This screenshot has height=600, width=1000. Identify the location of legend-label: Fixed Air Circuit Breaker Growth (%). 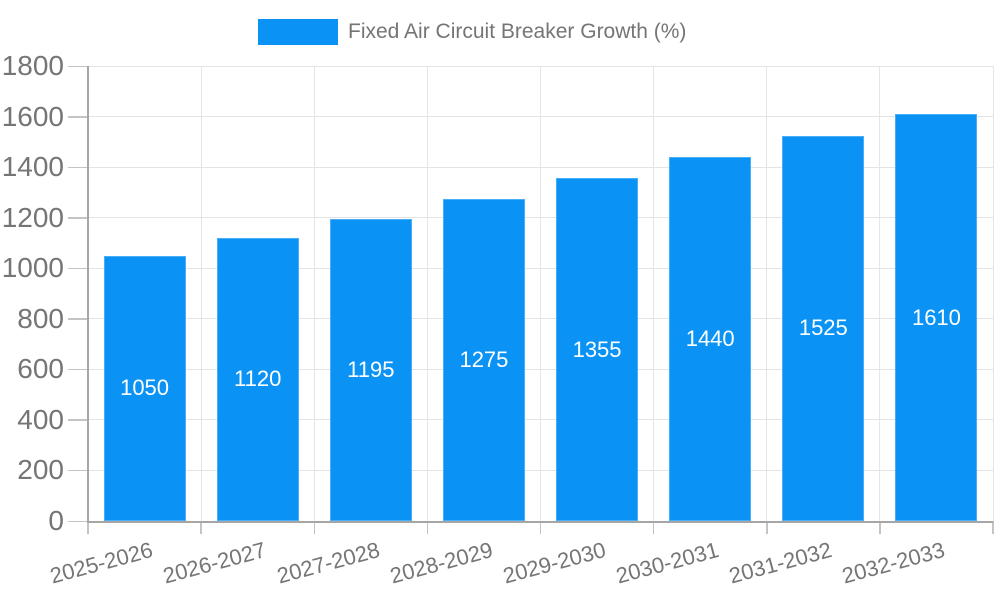
(517, 31).